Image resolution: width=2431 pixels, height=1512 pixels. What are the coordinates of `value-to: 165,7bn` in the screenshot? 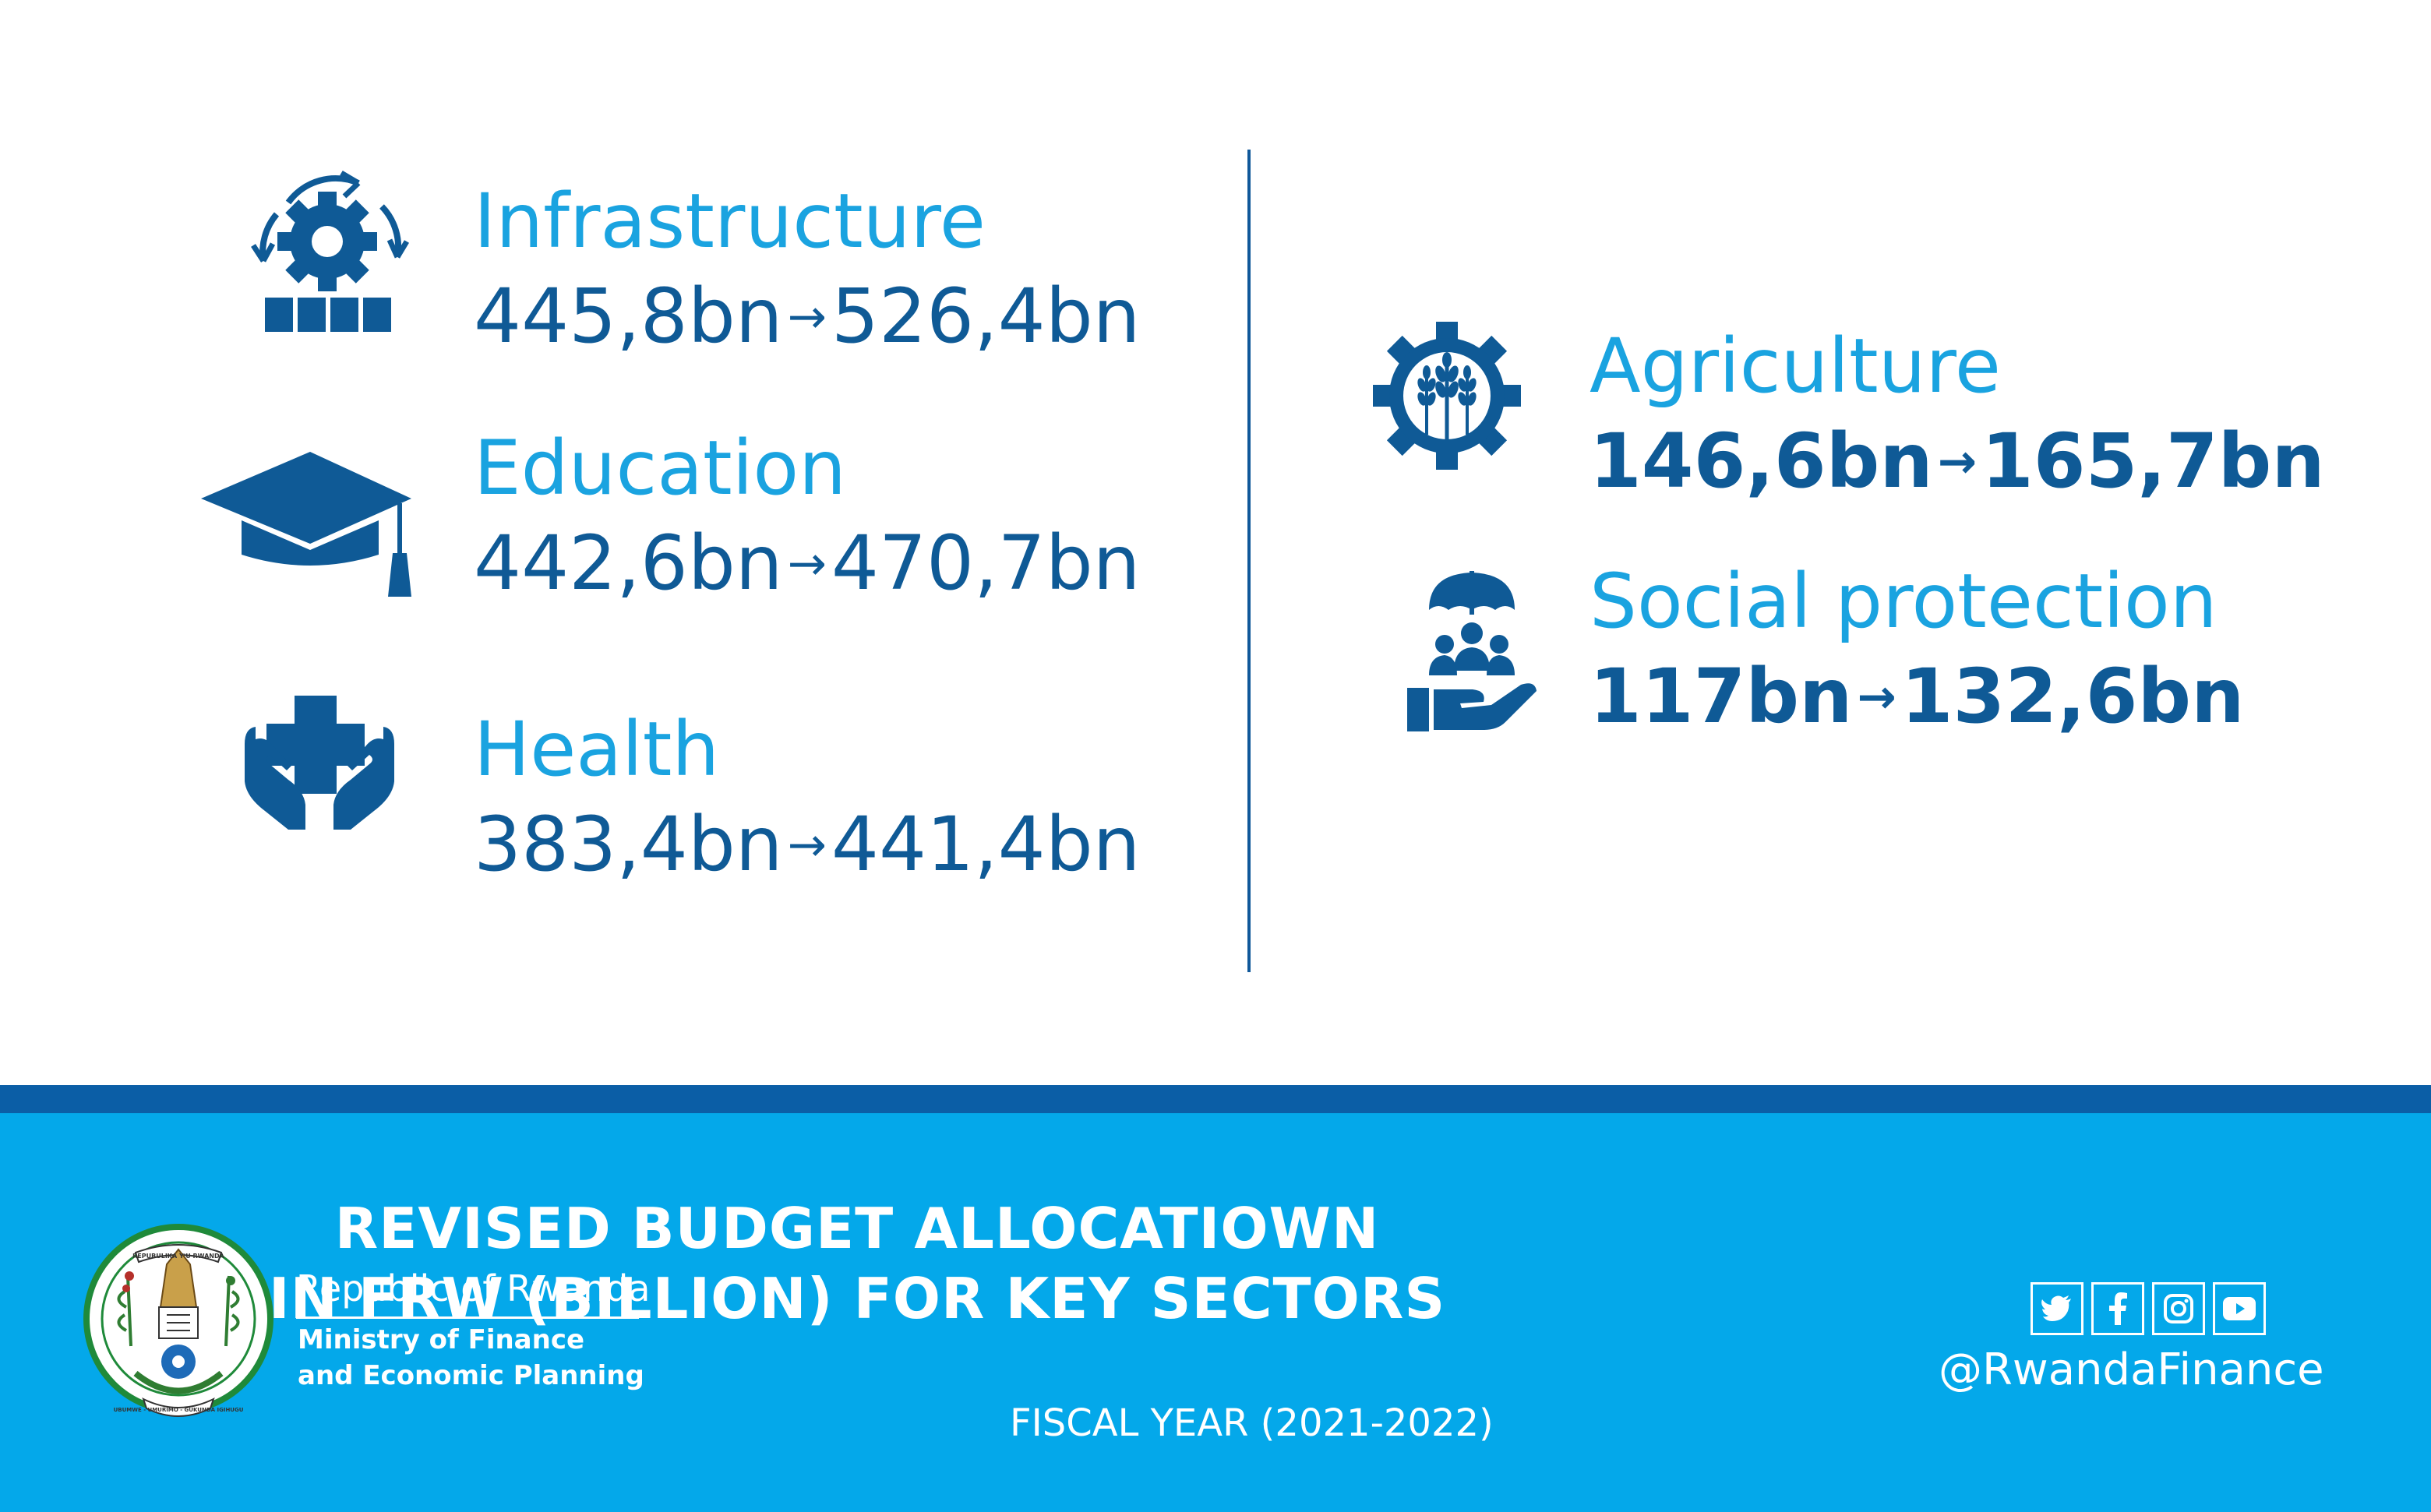 It's located at (2153, 462).